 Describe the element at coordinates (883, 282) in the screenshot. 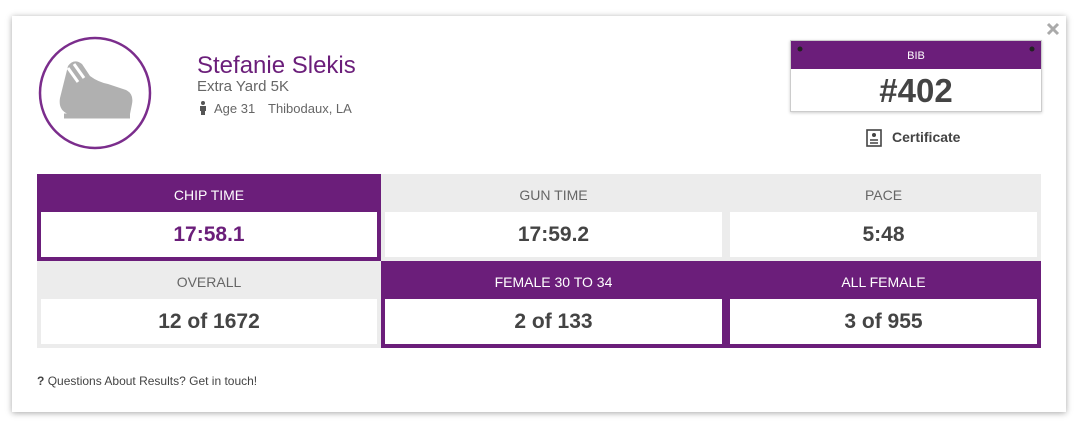

I see `tile-label: ALL FEMALE` at that location.